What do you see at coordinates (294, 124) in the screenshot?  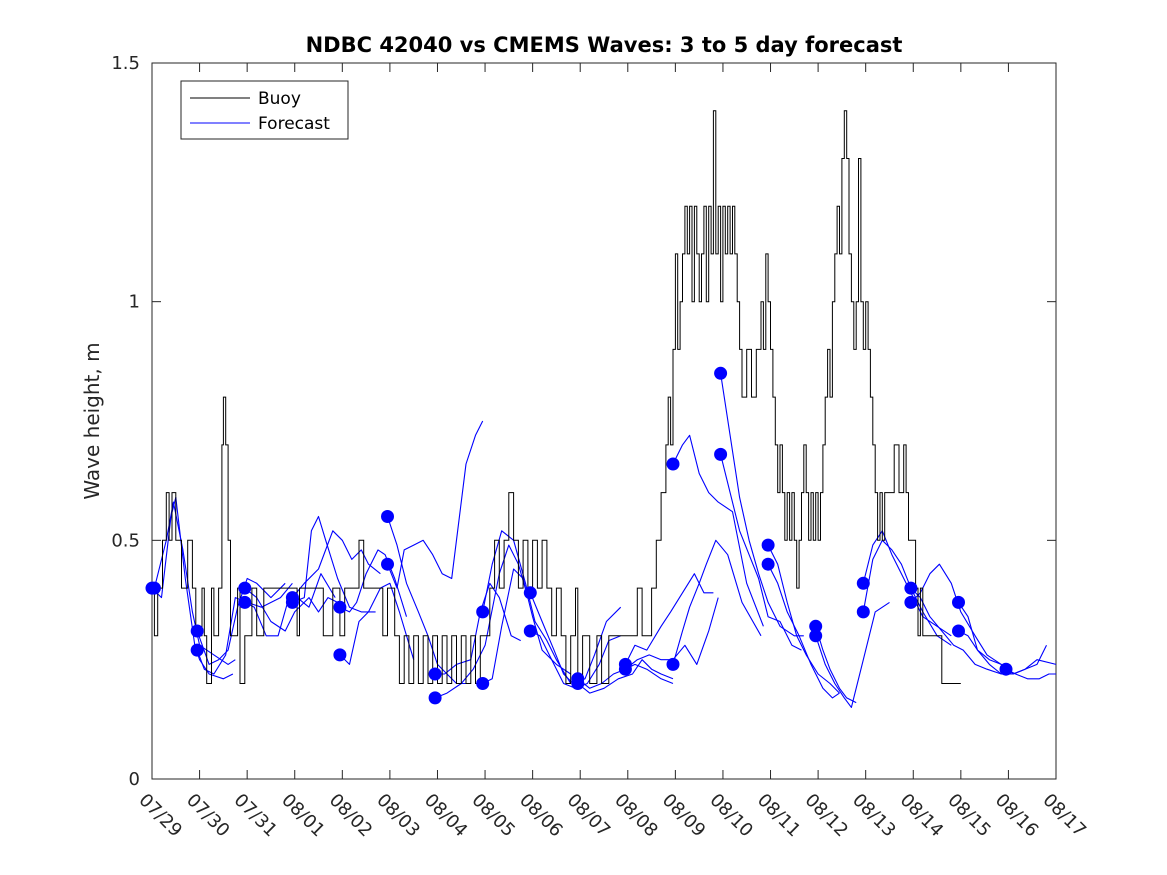 I see `legend-forecast-label: Forecast` at bounding box center [294, 124].